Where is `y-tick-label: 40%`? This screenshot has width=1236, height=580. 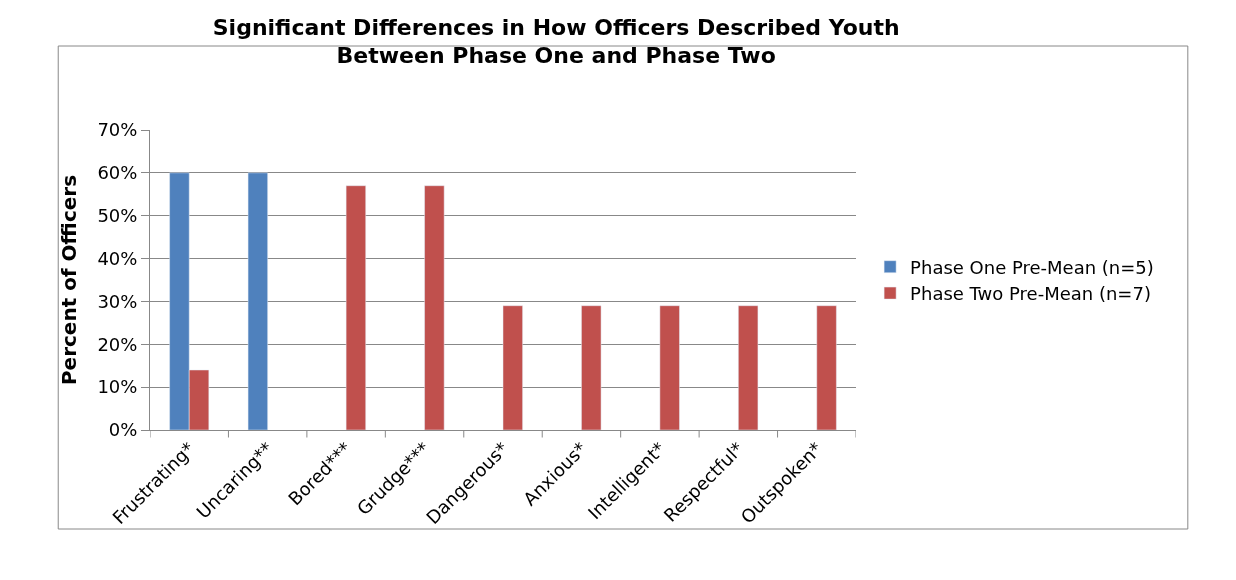 y-tick-label: 40% is located at coordinates (117, 258).